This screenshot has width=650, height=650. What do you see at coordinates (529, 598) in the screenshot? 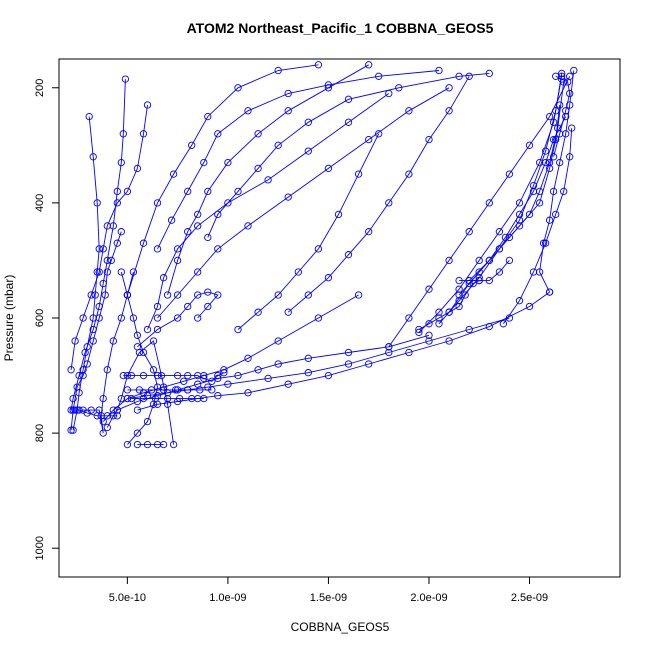
I see `x-tick-label: 2.5e-09` at bounding box center [529, 598].